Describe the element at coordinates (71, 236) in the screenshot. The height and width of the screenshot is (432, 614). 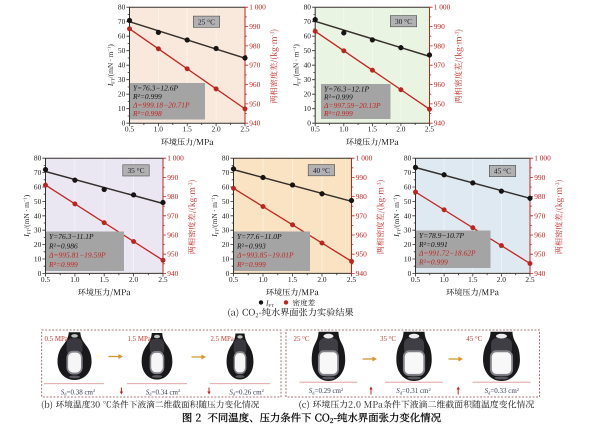
I see `svg-text: Y=76.3−11.1P` at that location.